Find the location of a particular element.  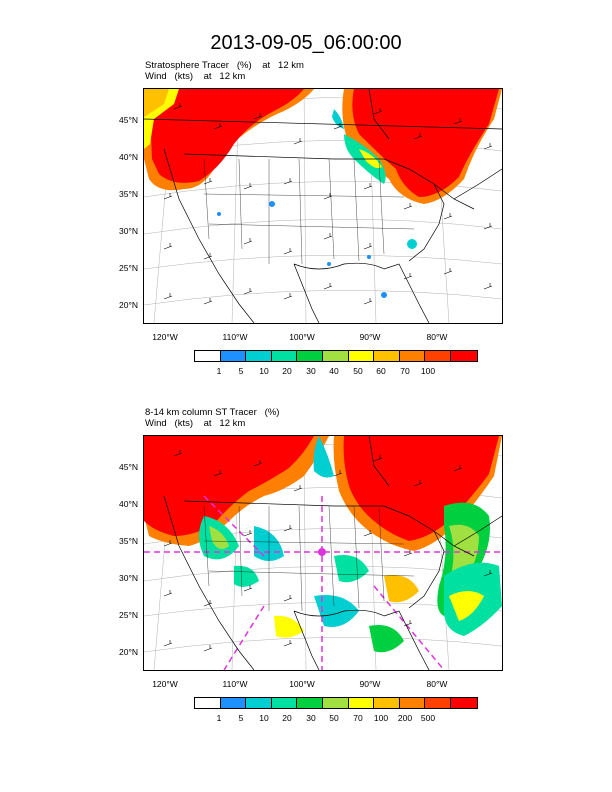

panel1-colorbar-label: 20 is located at coordinates (287, 371).